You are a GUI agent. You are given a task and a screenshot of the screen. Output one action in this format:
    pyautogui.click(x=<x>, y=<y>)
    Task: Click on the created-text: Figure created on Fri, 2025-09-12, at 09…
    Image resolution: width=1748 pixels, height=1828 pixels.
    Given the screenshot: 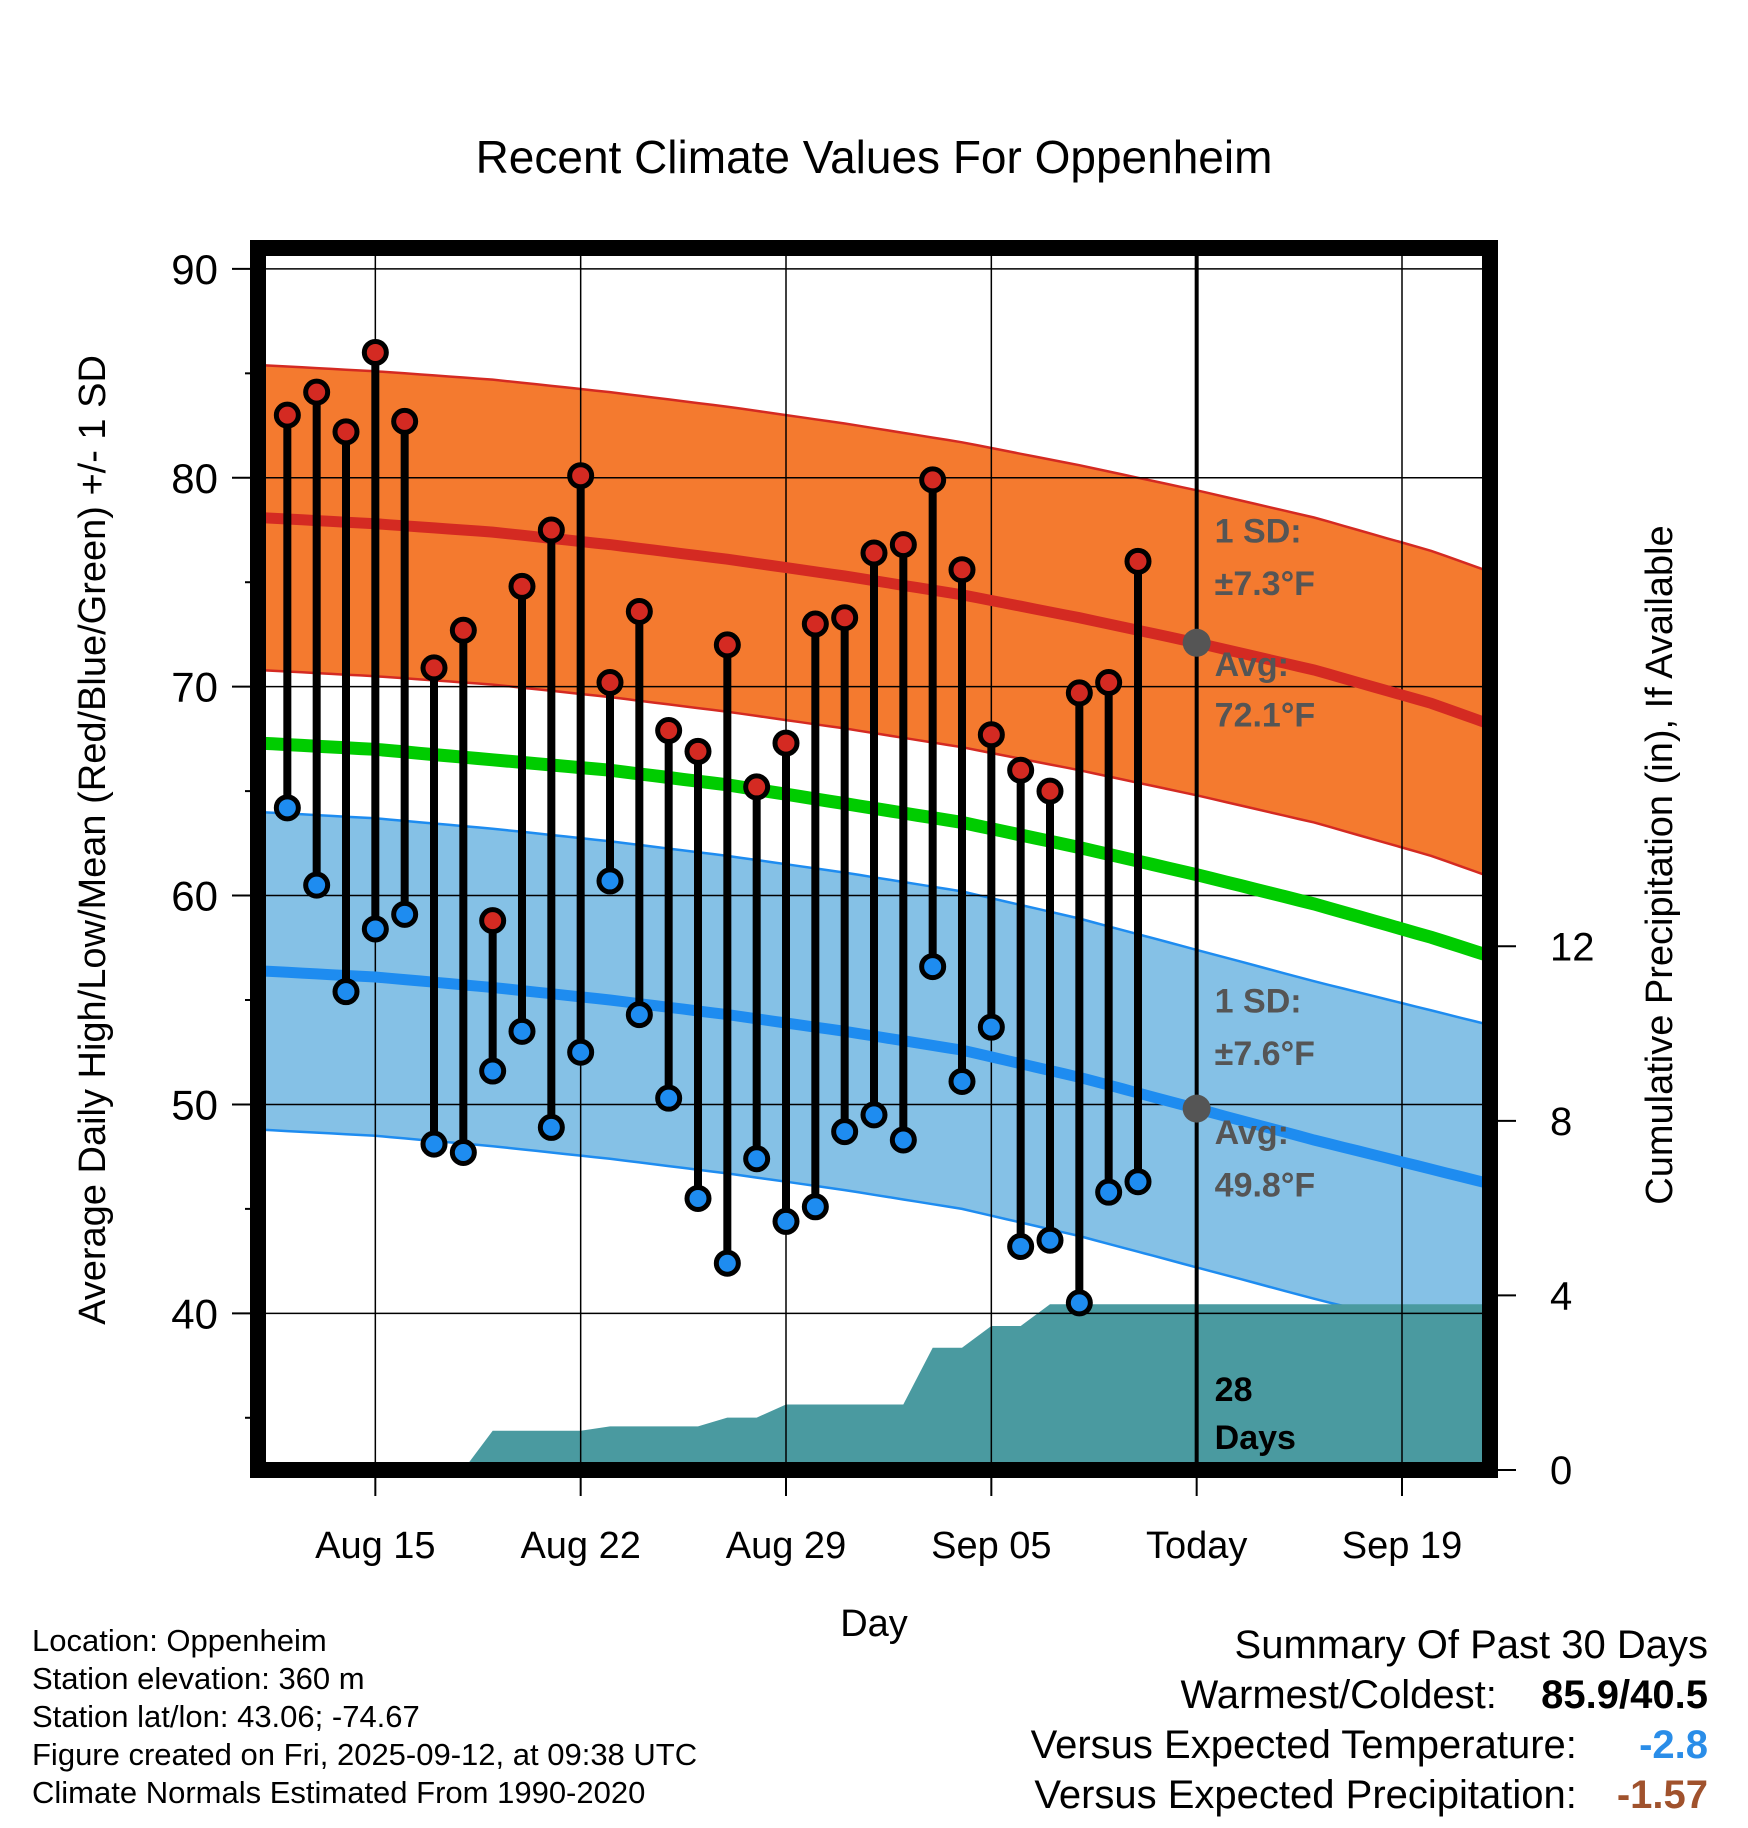 What is the action you would take?
    pyautogui.click(x=365, y=1754)
    